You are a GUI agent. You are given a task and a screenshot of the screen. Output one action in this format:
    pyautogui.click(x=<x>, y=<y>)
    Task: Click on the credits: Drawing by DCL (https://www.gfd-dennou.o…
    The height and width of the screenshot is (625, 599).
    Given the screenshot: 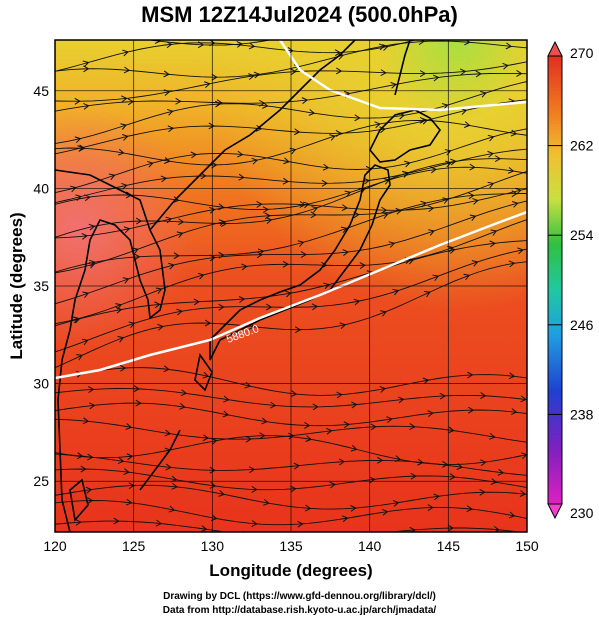 What is the action you would take?
    pyautogui.click(x=299, y=604)
    